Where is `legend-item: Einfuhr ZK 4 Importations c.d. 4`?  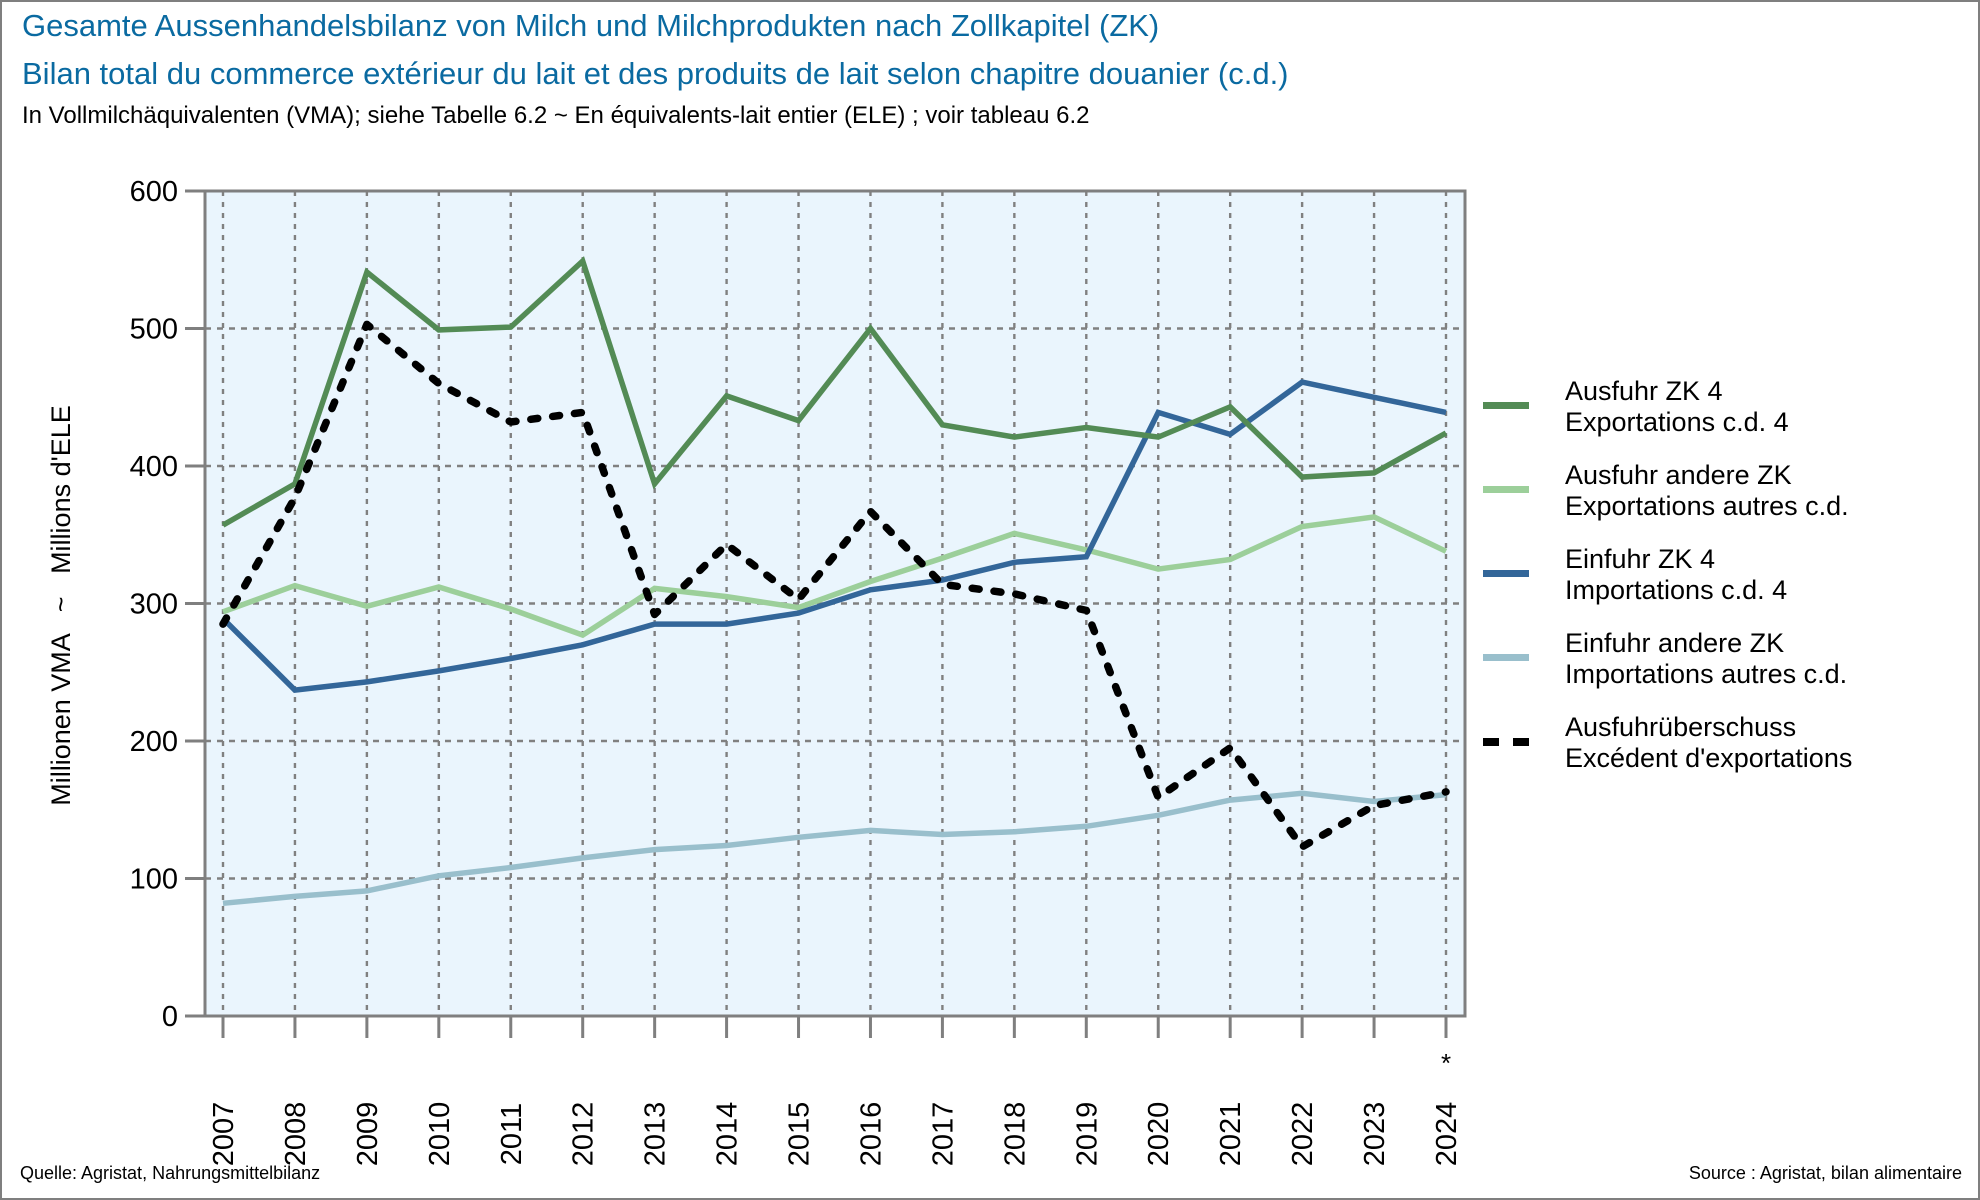
legend-item: Einfuhr ZK 4 Importations c.d. 4 is located at coordinates (1720, 586).